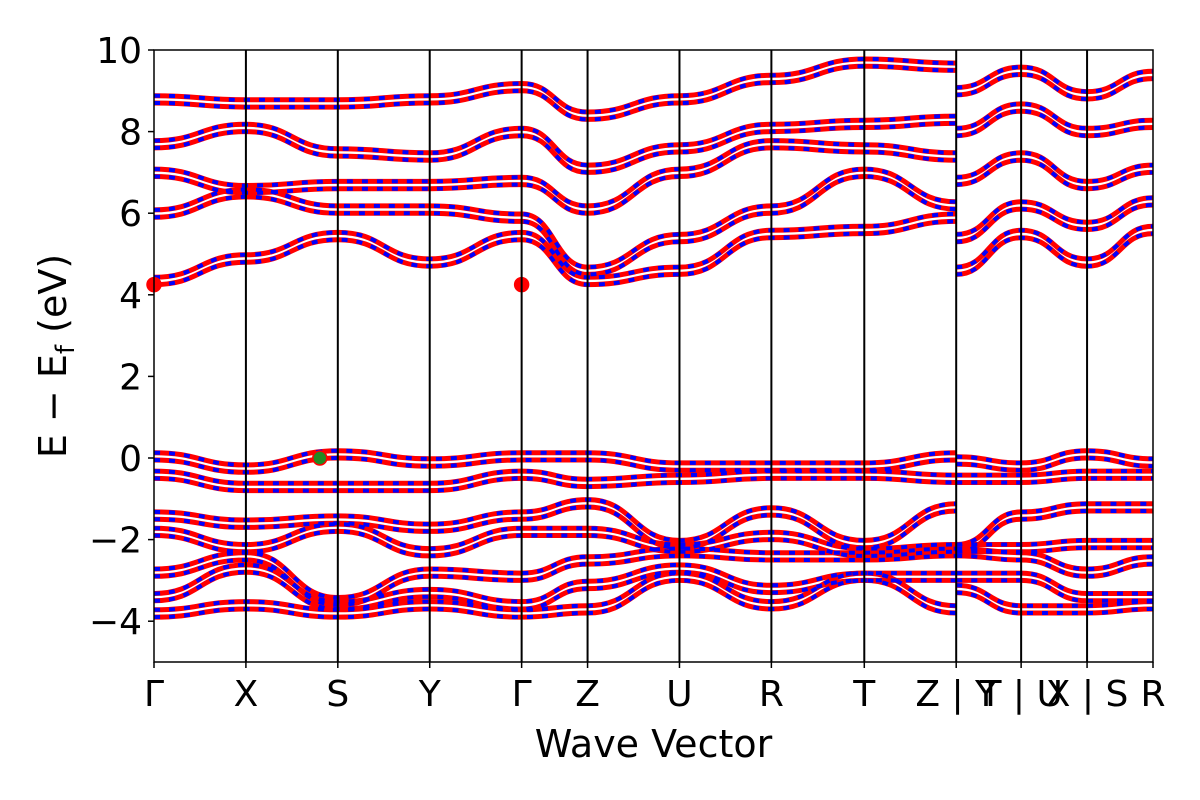  What do you see at coordinates (1152, 694) in the screenshot?
I see `x-tick-label-12: R` at bounding box center [1152, 694].